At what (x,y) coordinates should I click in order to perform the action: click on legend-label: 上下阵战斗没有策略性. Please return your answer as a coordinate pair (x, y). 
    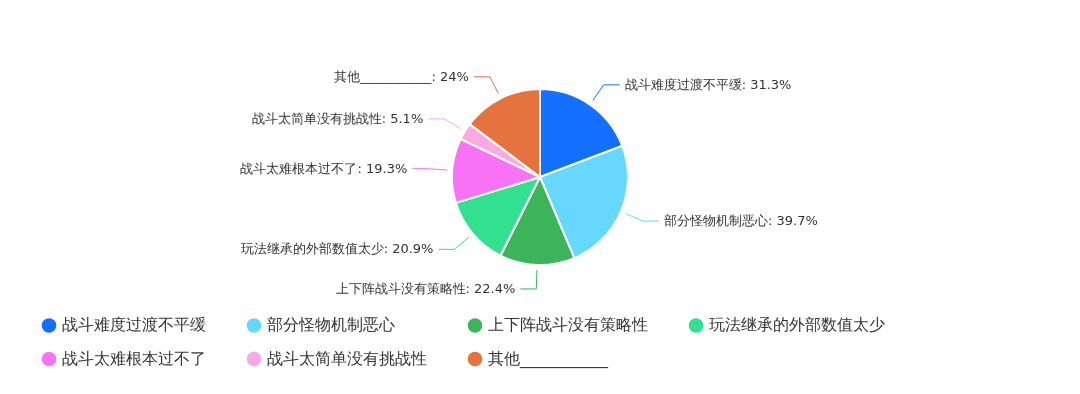
    Looking at the image, I should click on (568, 325).